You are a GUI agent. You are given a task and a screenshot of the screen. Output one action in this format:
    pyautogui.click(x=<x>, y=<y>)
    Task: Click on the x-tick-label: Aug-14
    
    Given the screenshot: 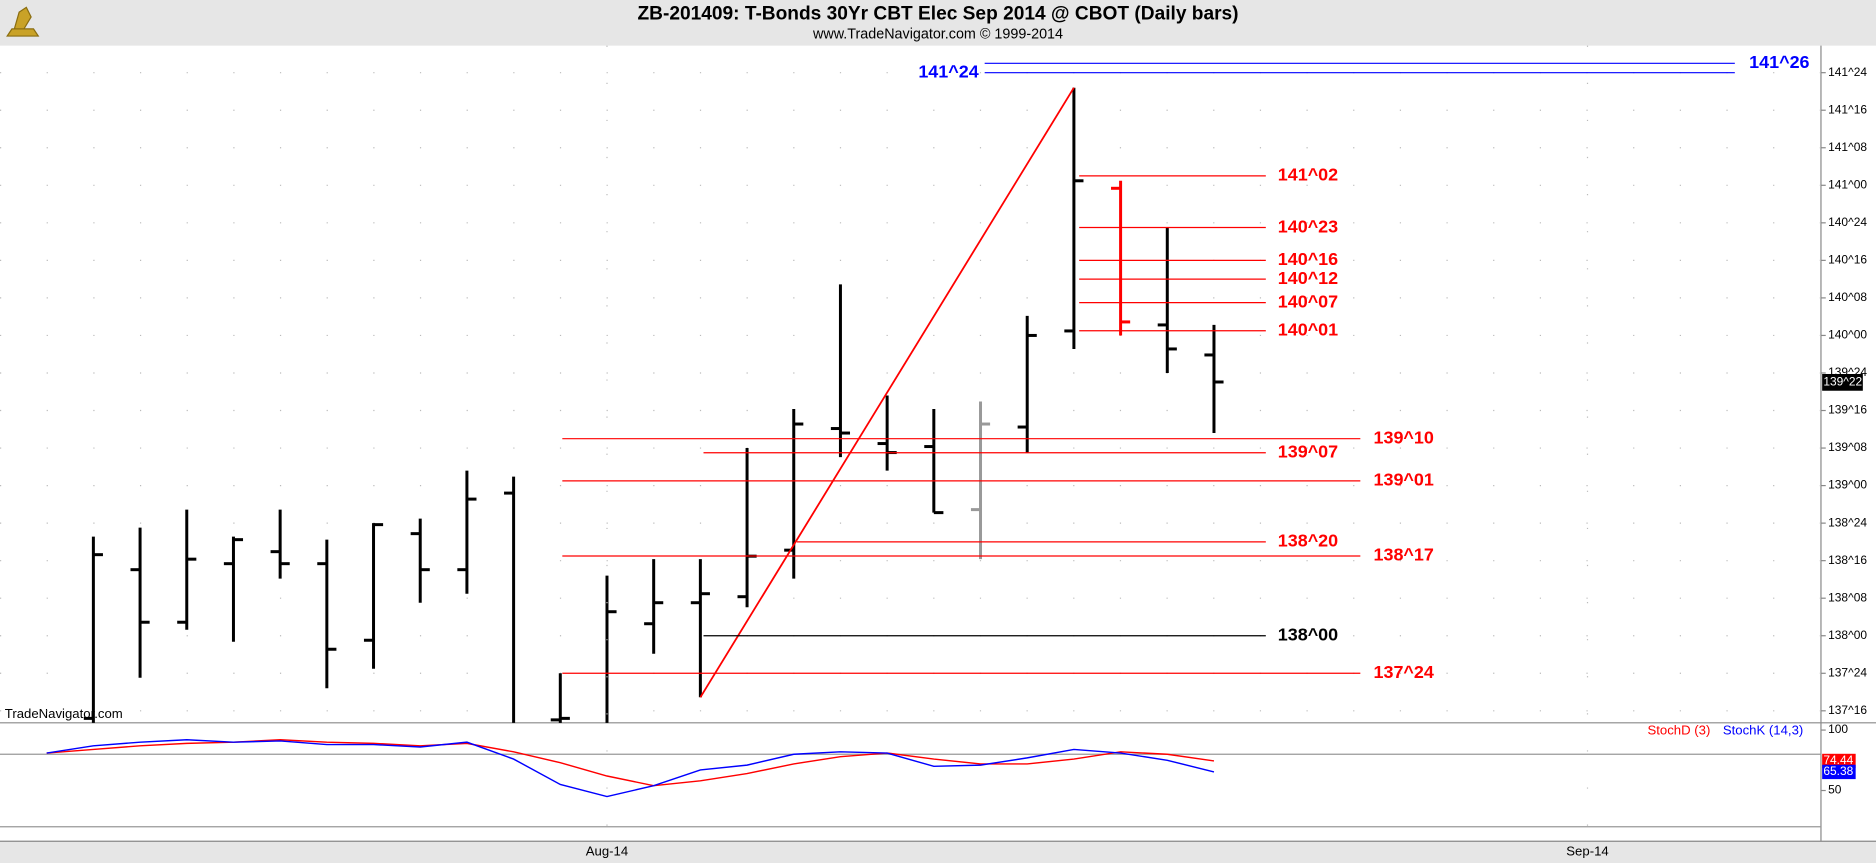 What is the action you would take?
    pyautogui.click(x=607, y=851)
    